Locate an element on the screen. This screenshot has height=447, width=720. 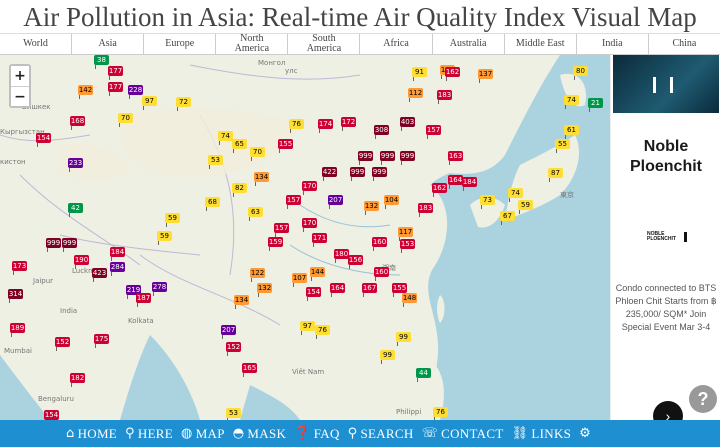
aqi-station-marker: 142 is located at coordinates (85, 92).